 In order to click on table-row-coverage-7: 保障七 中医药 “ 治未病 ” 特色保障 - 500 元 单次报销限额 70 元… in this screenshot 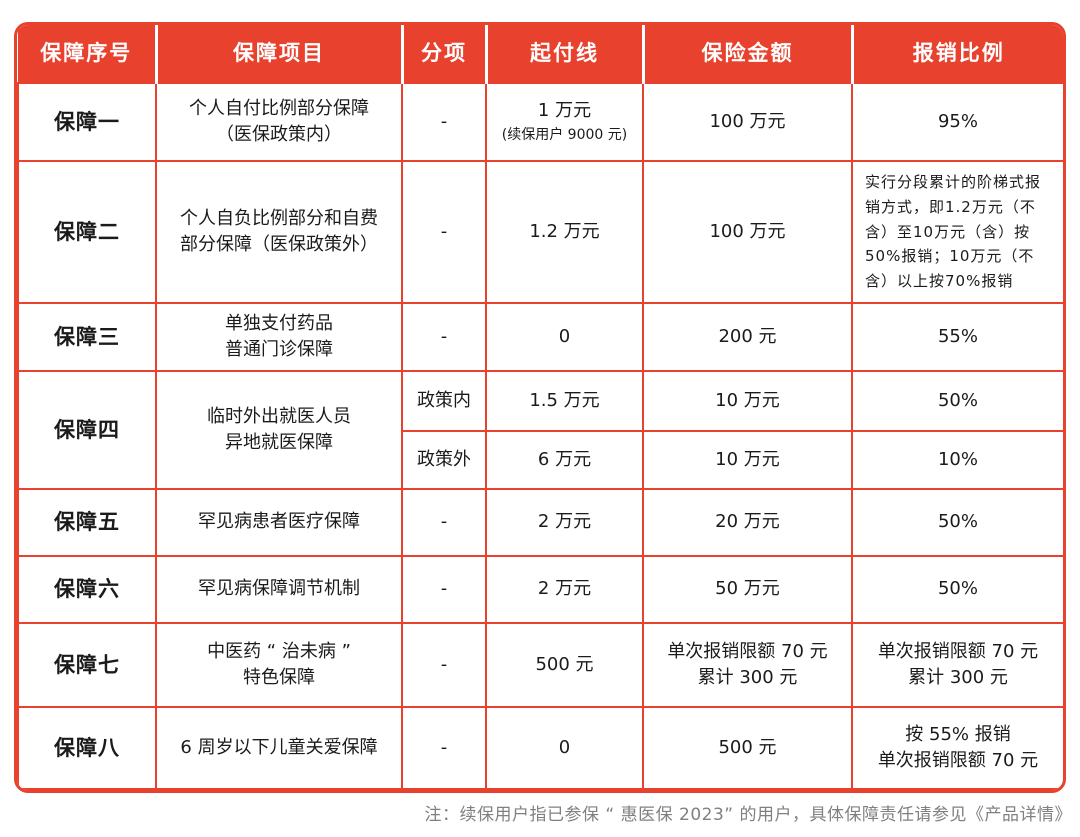, I will do `click(540, 664)`.